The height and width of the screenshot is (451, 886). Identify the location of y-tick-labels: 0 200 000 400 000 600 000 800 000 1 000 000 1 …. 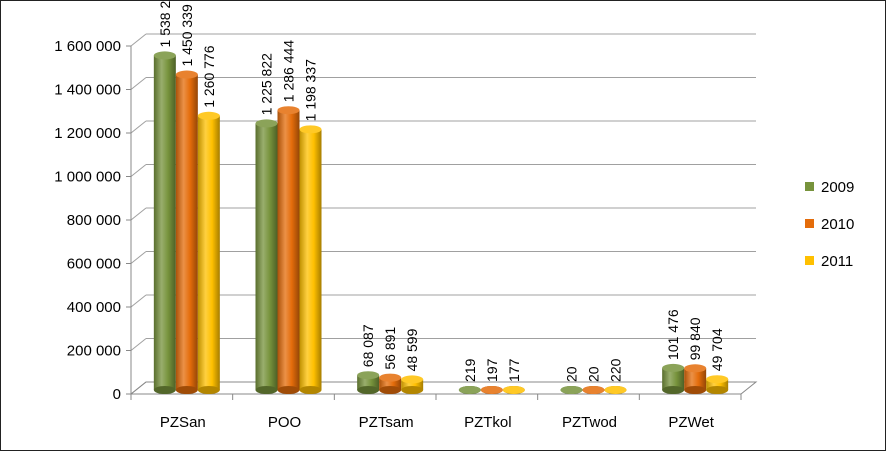
(87, 220).